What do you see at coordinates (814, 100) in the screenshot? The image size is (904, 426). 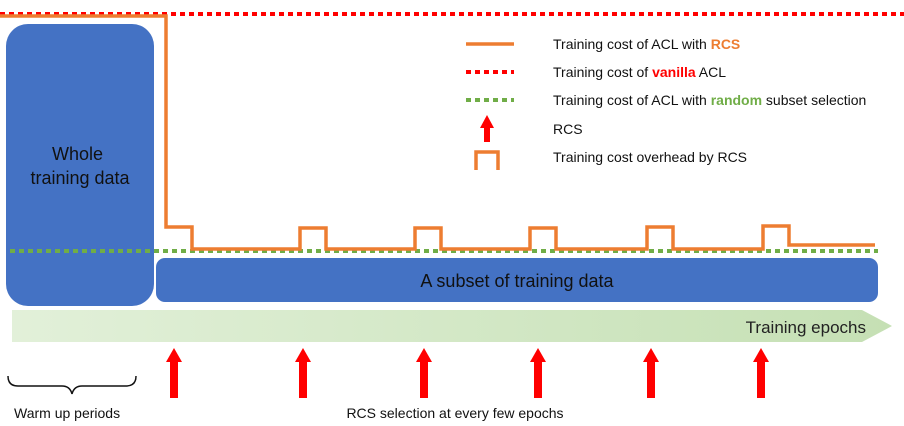 I see `legend-random-suffix: subset selection` at bounding box center [814, 100].